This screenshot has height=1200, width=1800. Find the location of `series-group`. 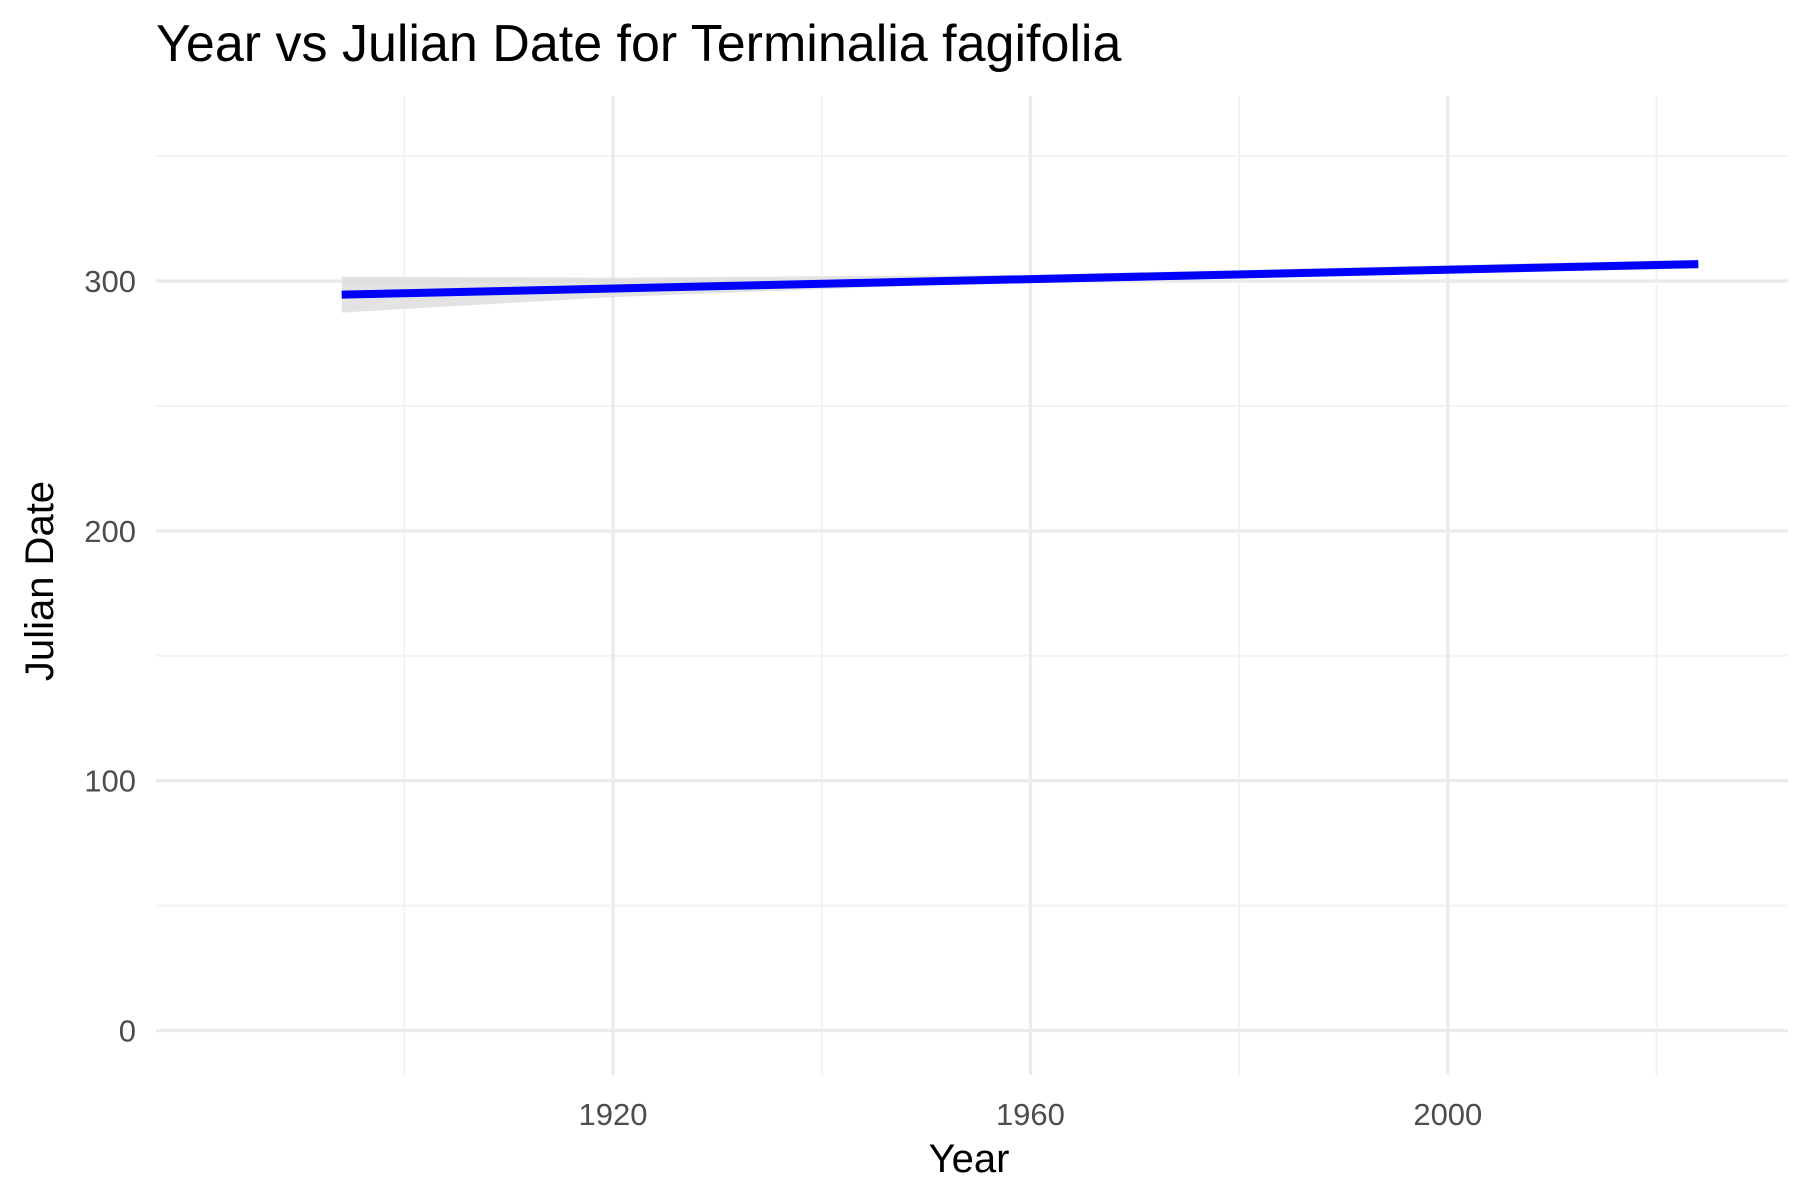

series-group is located at coordinates (1020, 279).